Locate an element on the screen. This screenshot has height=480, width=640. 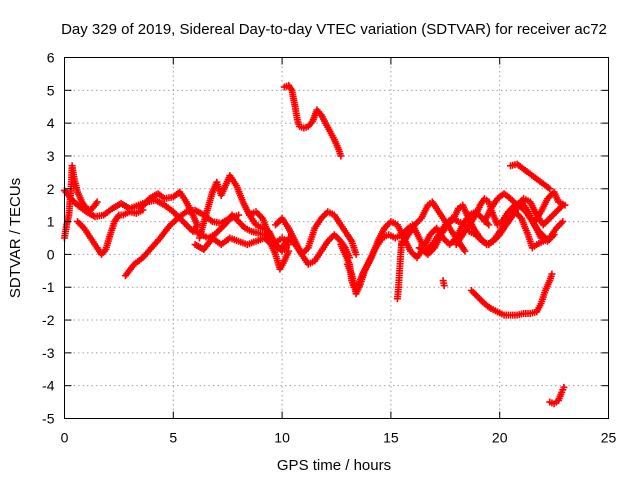
x-tick-label: 25 is located at coordinates (609, 438).